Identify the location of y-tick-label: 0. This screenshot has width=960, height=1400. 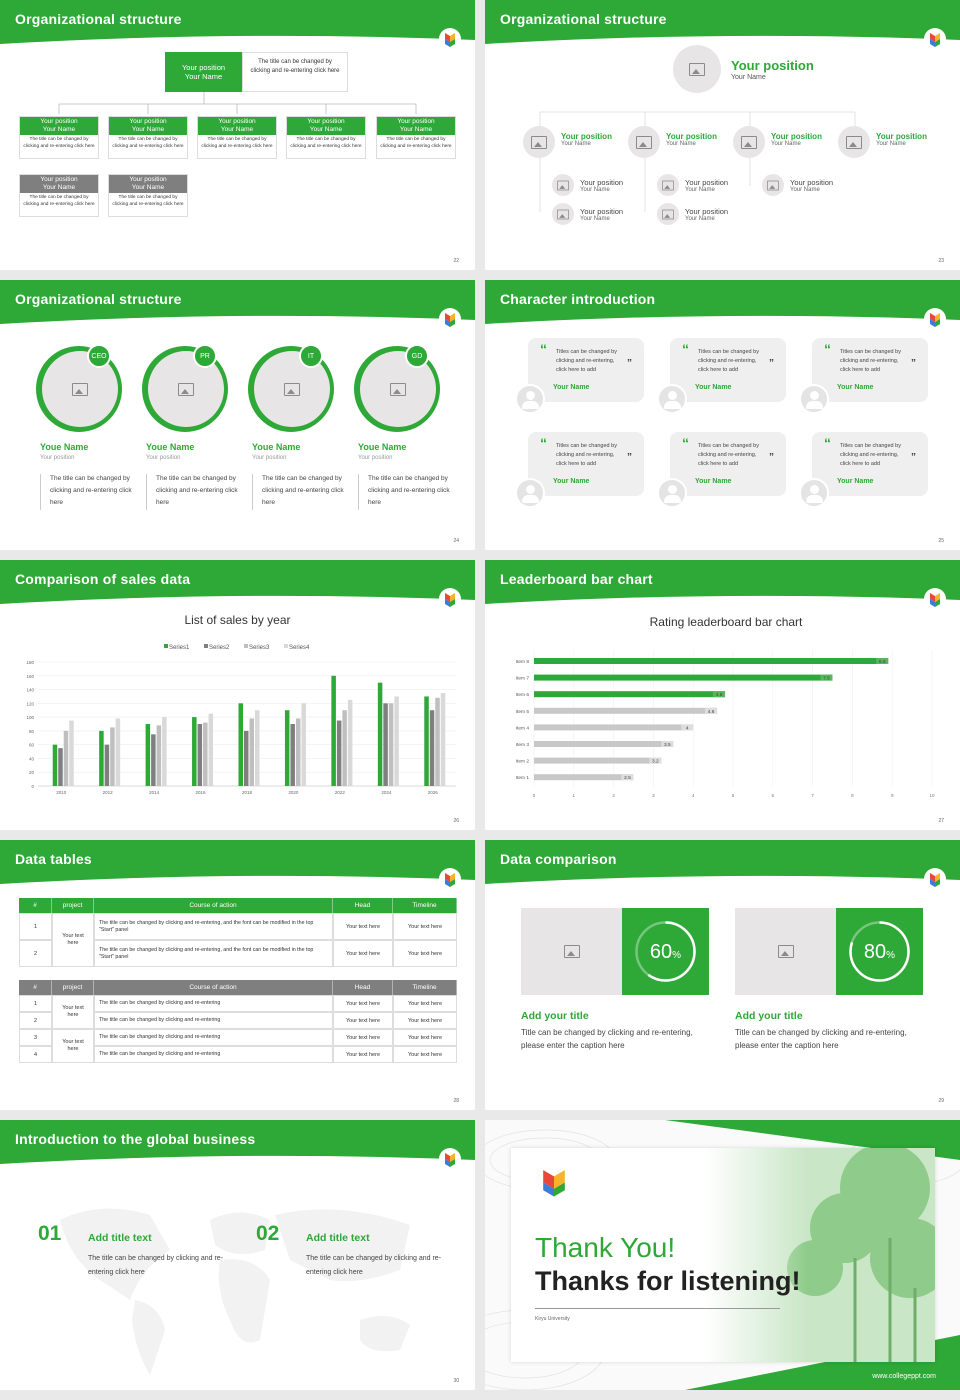
(32, 786).